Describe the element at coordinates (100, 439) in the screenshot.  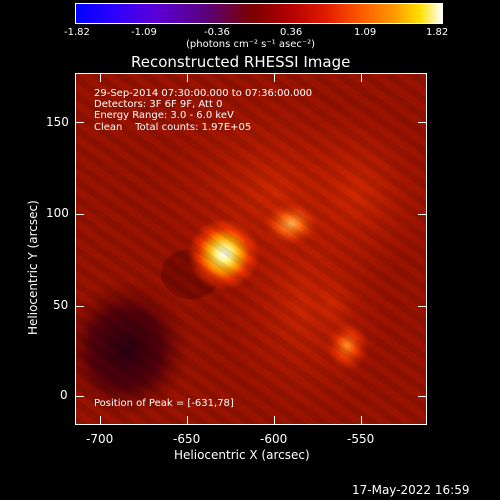
I see `x-tick-label: -700` at that location.